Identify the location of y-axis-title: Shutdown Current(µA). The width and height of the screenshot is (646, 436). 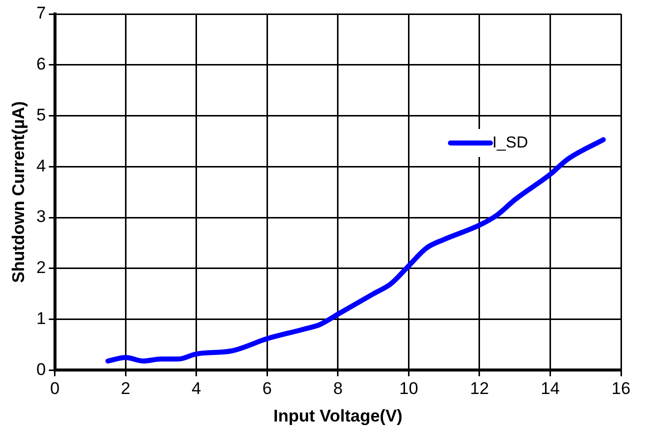
(18, 192).